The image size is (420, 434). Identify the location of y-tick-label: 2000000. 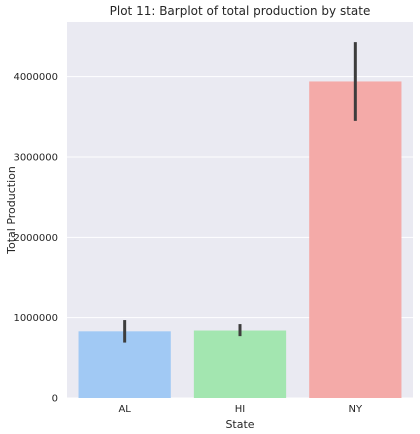
(35, 238).